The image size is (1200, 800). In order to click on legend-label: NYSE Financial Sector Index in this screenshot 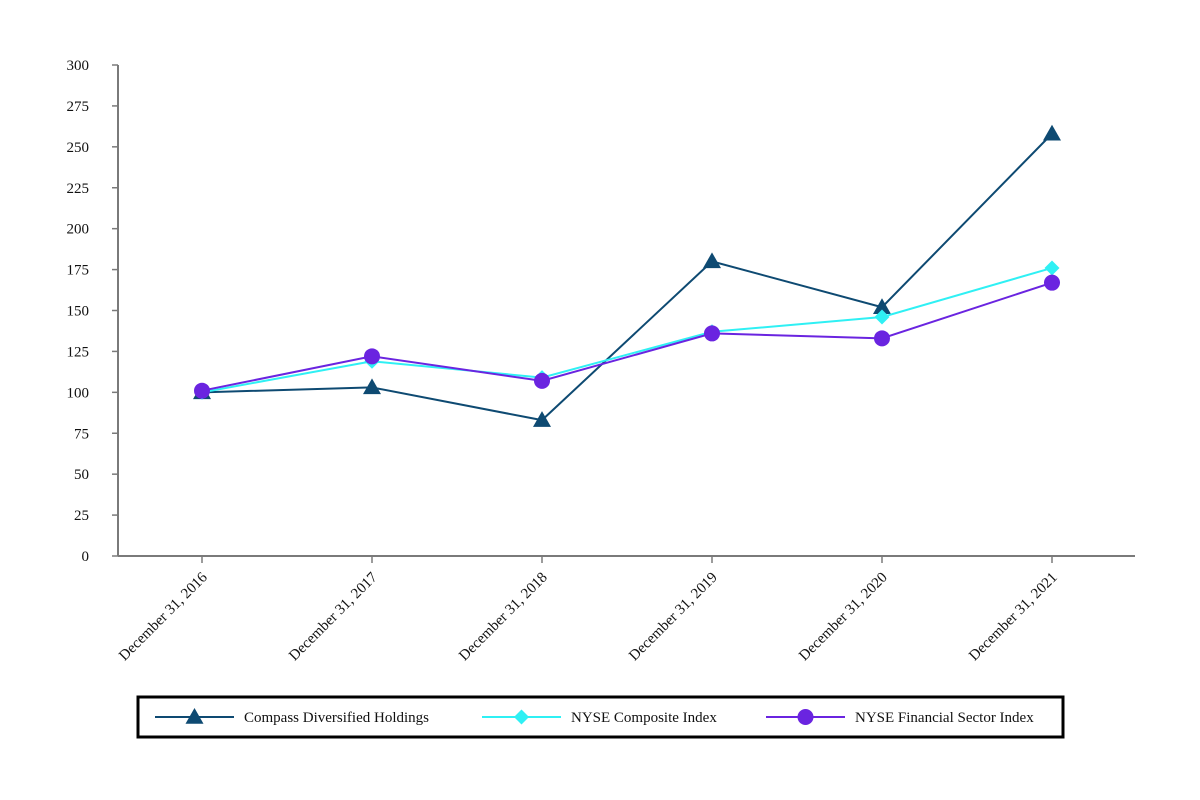, I will do `click(944, 718)`.